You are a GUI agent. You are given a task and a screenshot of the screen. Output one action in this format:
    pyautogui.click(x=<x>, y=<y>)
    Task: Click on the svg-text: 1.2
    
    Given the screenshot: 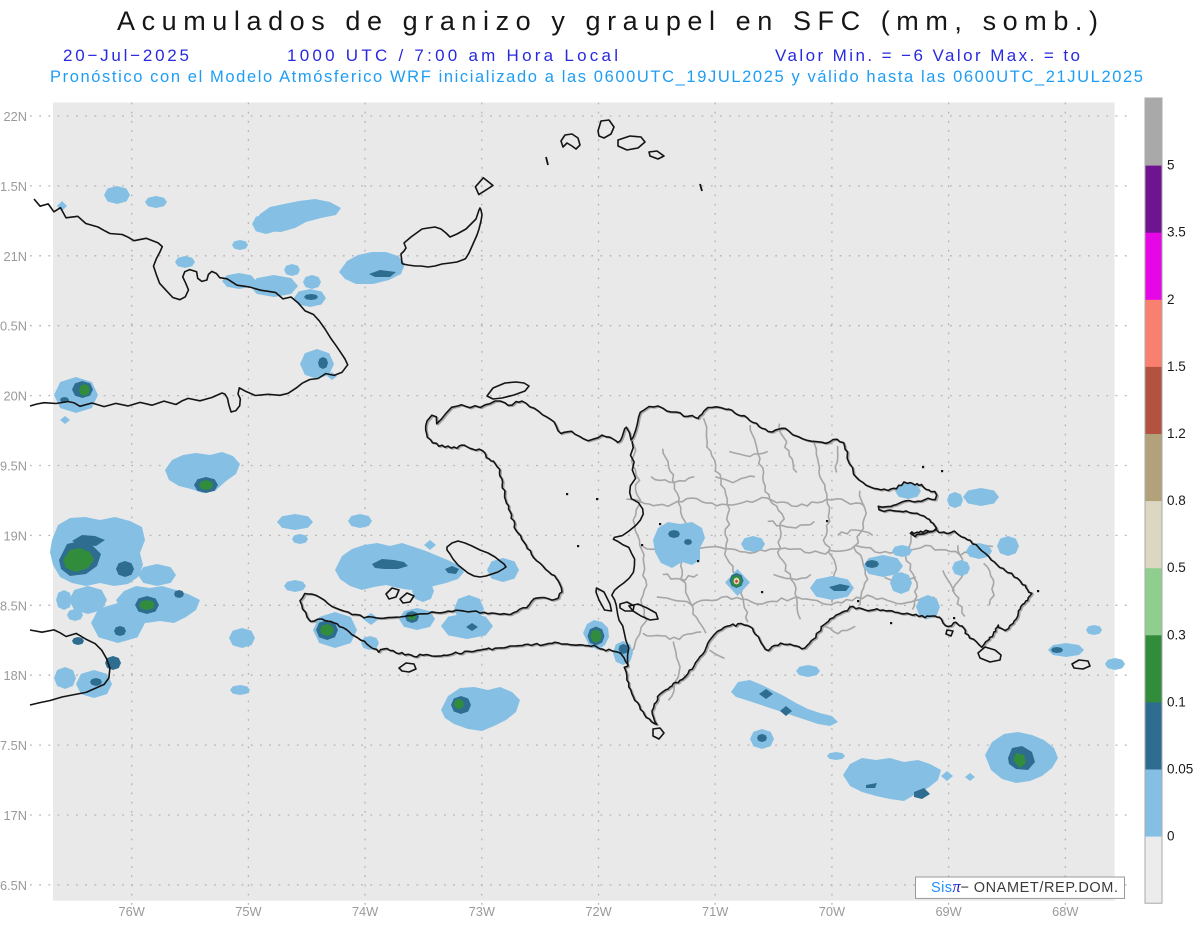 What is the action you would take?
    pyautogui.click(x=1176, y=433)
    